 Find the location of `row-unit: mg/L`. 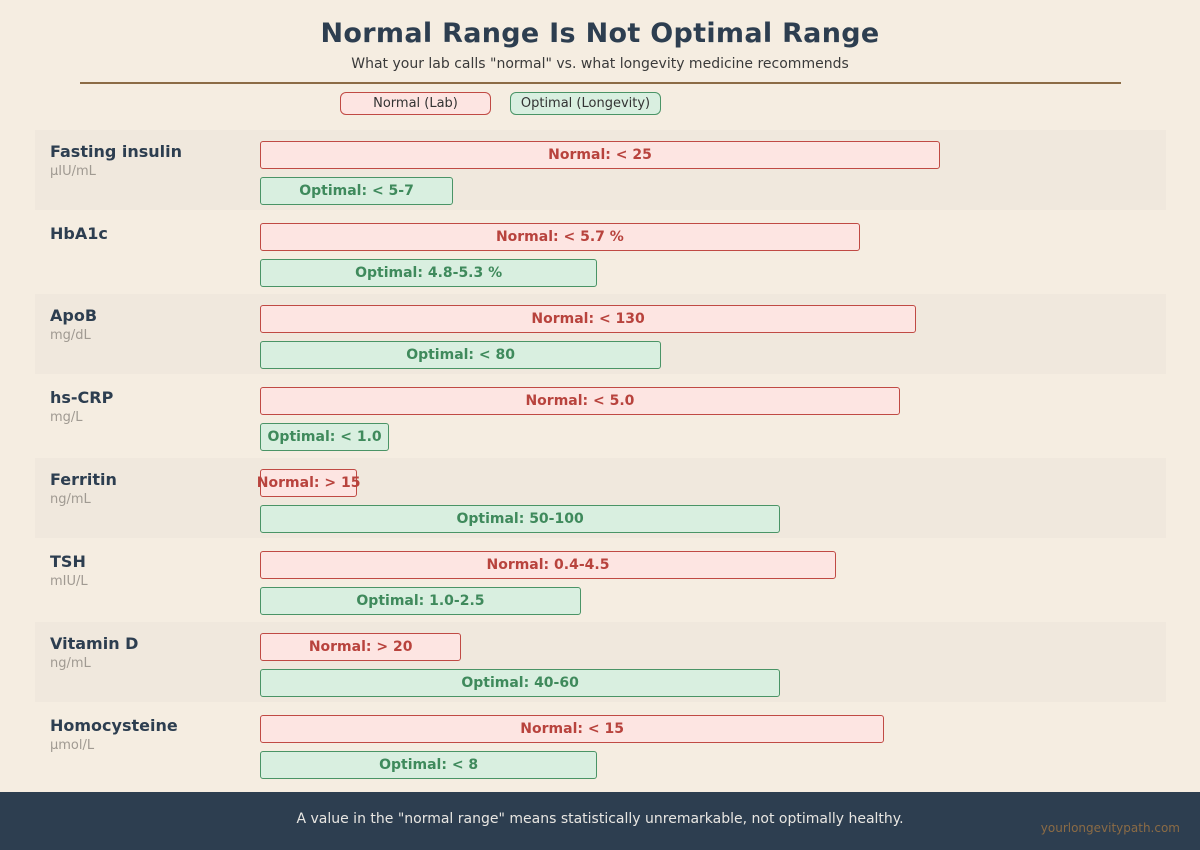

row-unit: mg/L is located at coordinates (66, 417).